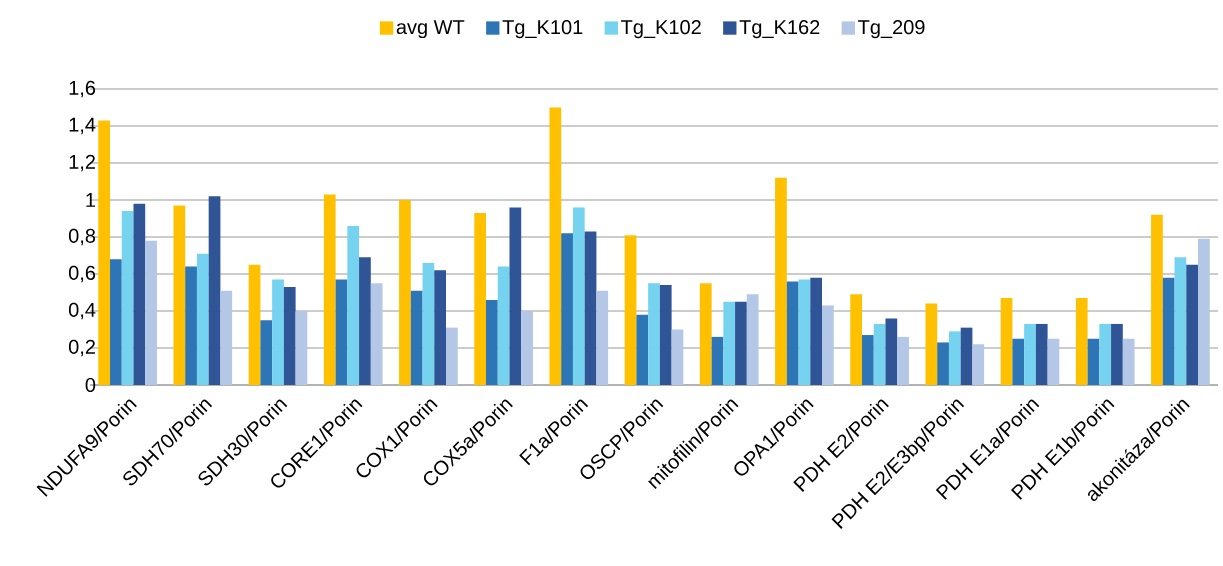 This screenshot has height=566, width=1223. I want to click on y-tick-label: 0, so click(90, 385).